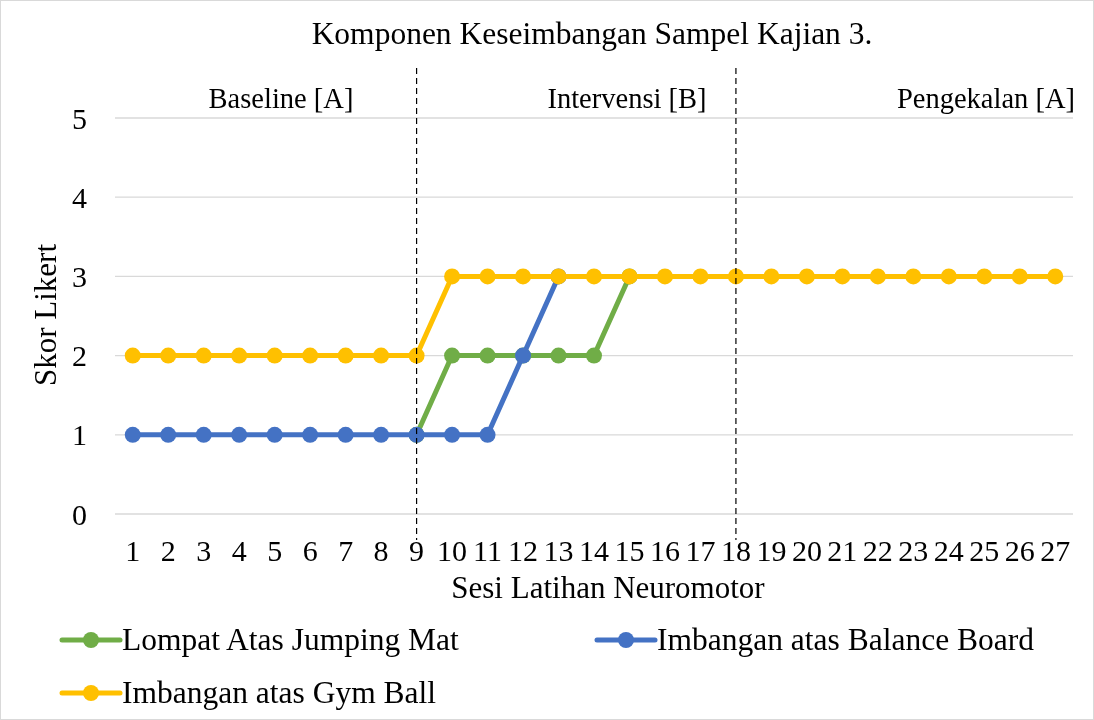 The height and width of the screenshot is (720, 1094). Describe the element at coordinates (1055, 550) in the screenshot. I see `x-tick-label: 27` at that location.